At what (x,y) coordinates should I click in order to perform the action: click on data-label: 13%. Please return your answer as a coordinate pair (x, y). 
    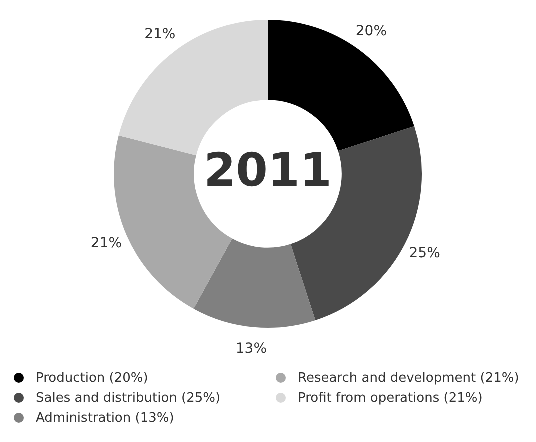
    Looking at the image, I should click on (251, 348).